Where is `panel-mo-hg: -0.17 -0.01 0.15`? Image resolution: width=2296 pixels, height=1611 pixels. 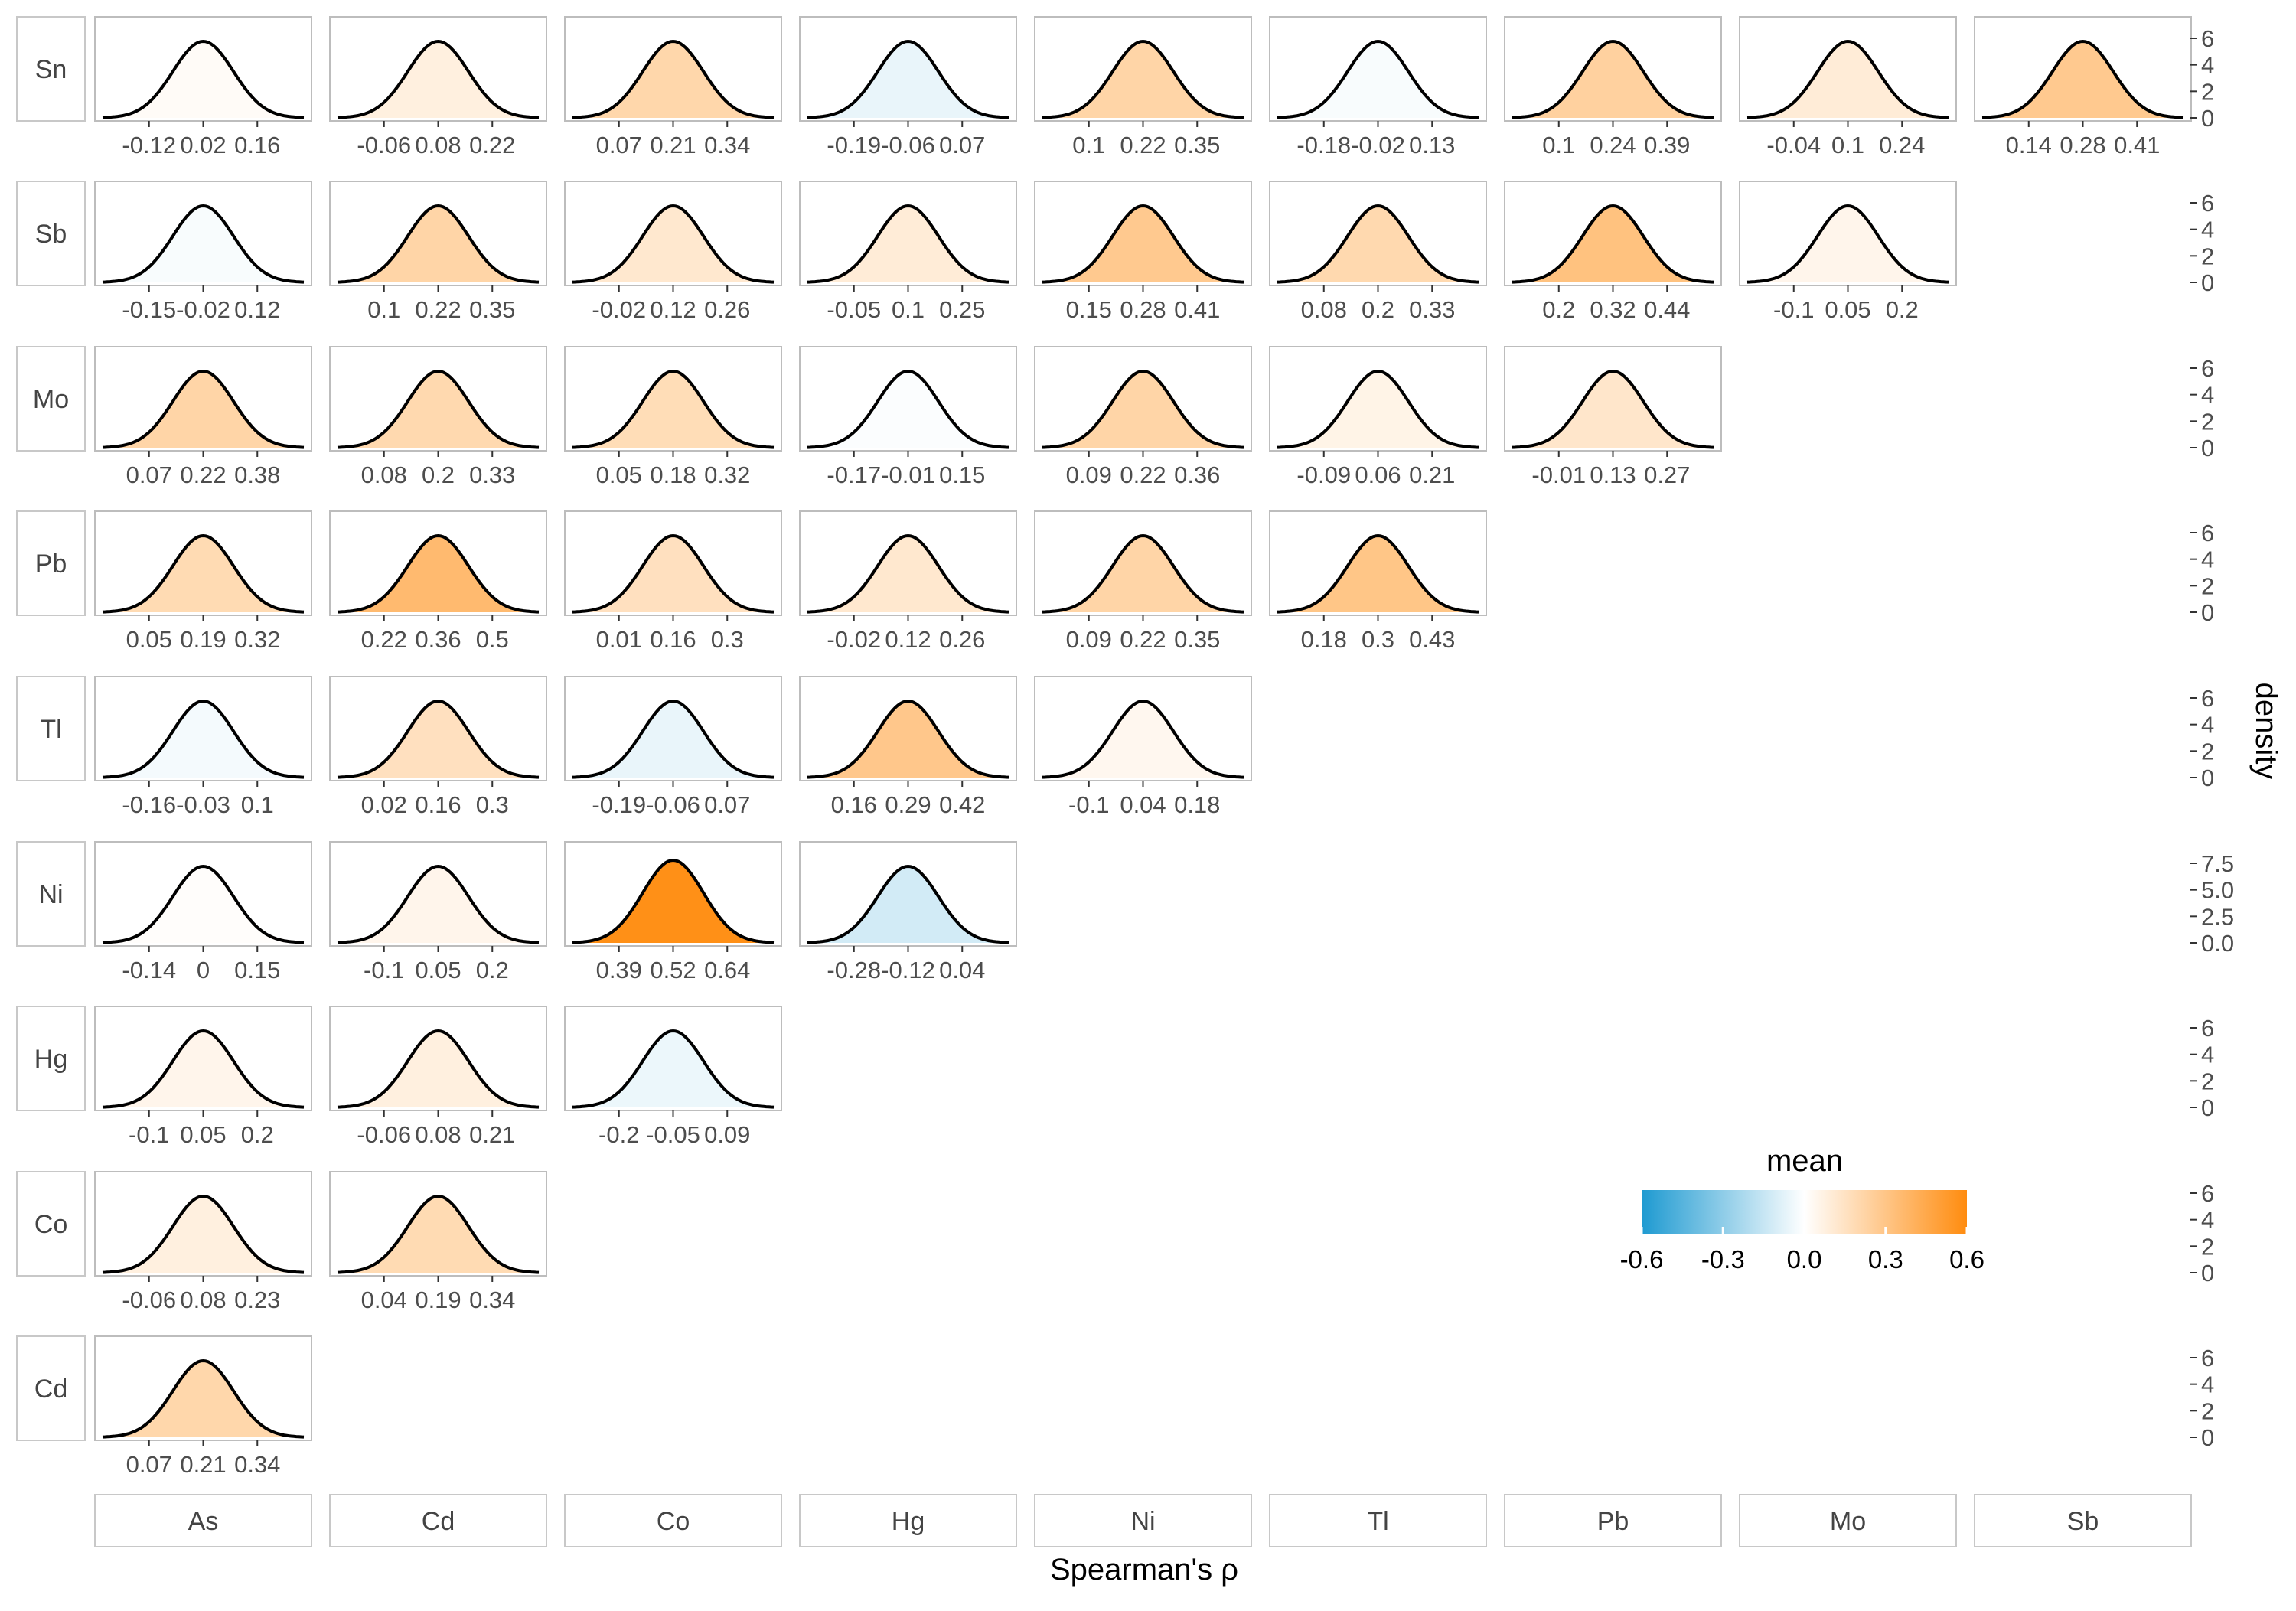 panel-mo-hg: -0.17 -0.01 0.15 is located at coordinates (908, 417).